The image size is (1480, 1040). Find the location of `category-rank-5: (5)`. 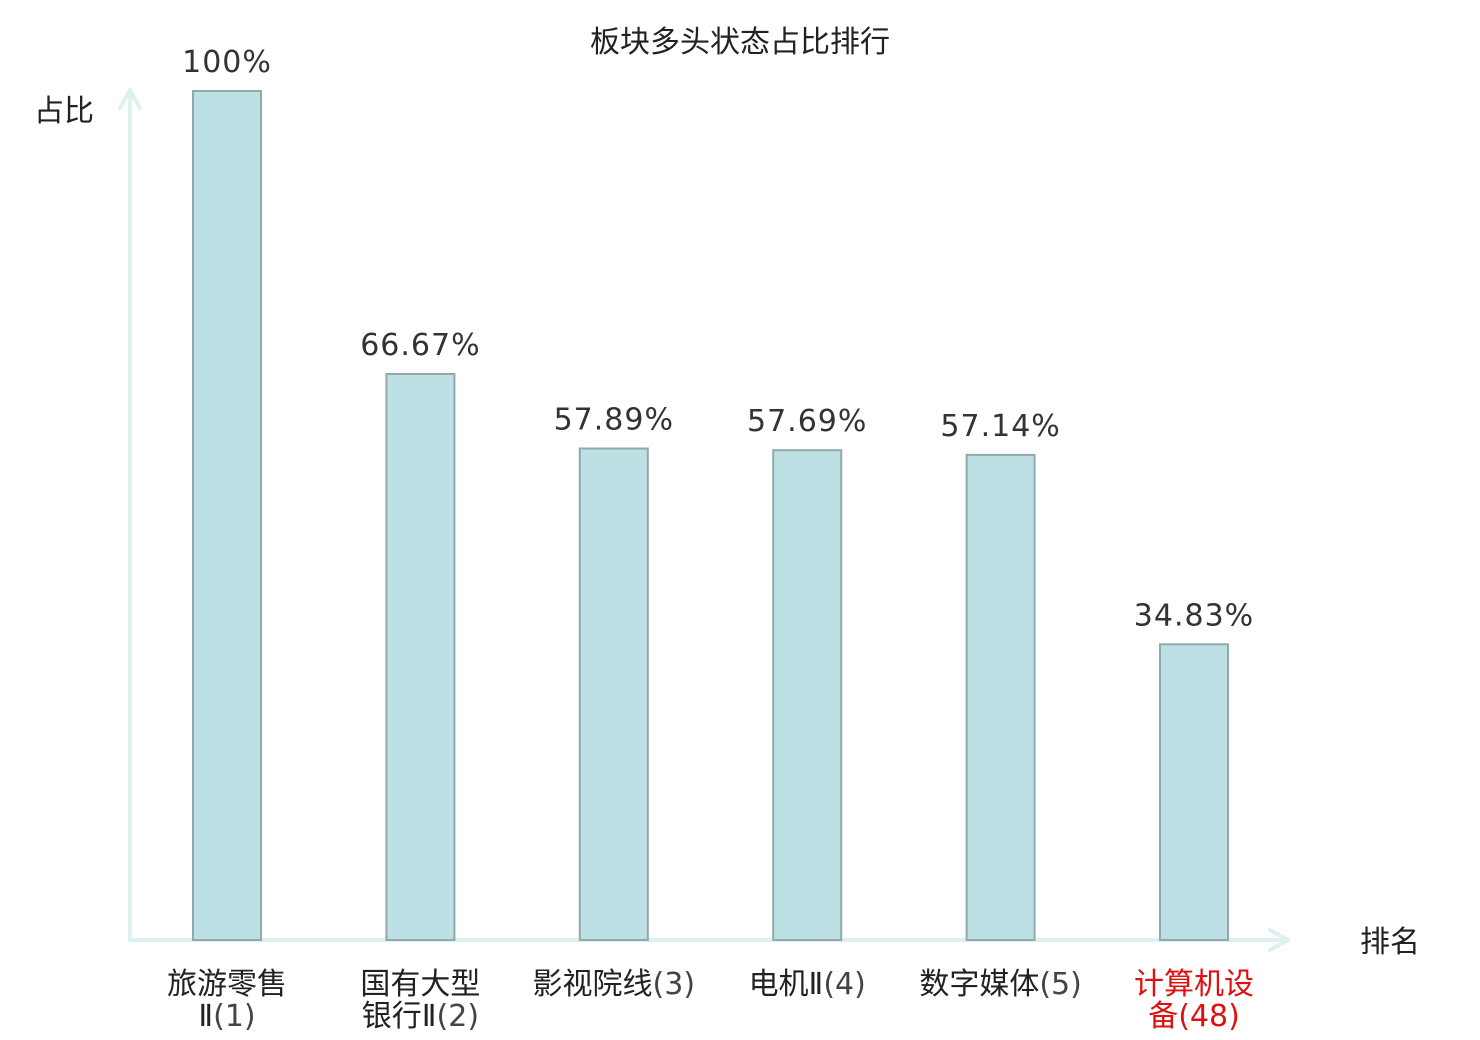

category-rank-5: (5) is located at coordinates (1060, 984).